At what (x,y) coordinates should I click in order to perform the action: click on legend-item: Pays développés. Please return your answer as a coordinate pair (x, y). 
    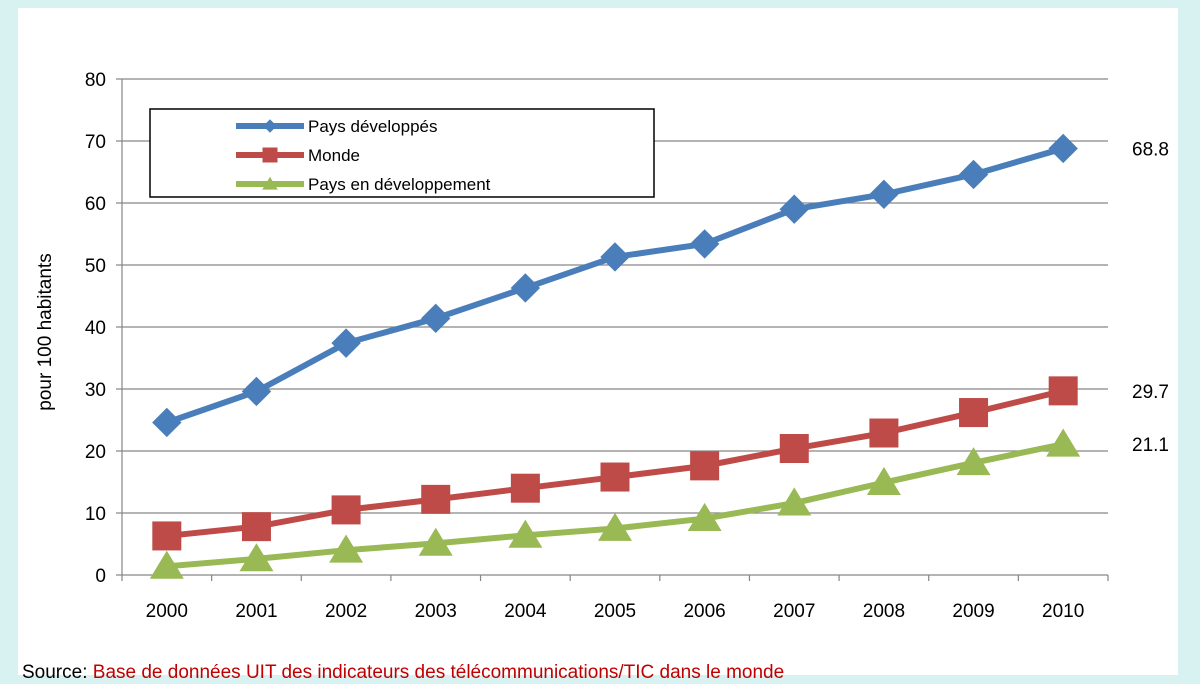
    Looking at the image, I should click on (336, 126).